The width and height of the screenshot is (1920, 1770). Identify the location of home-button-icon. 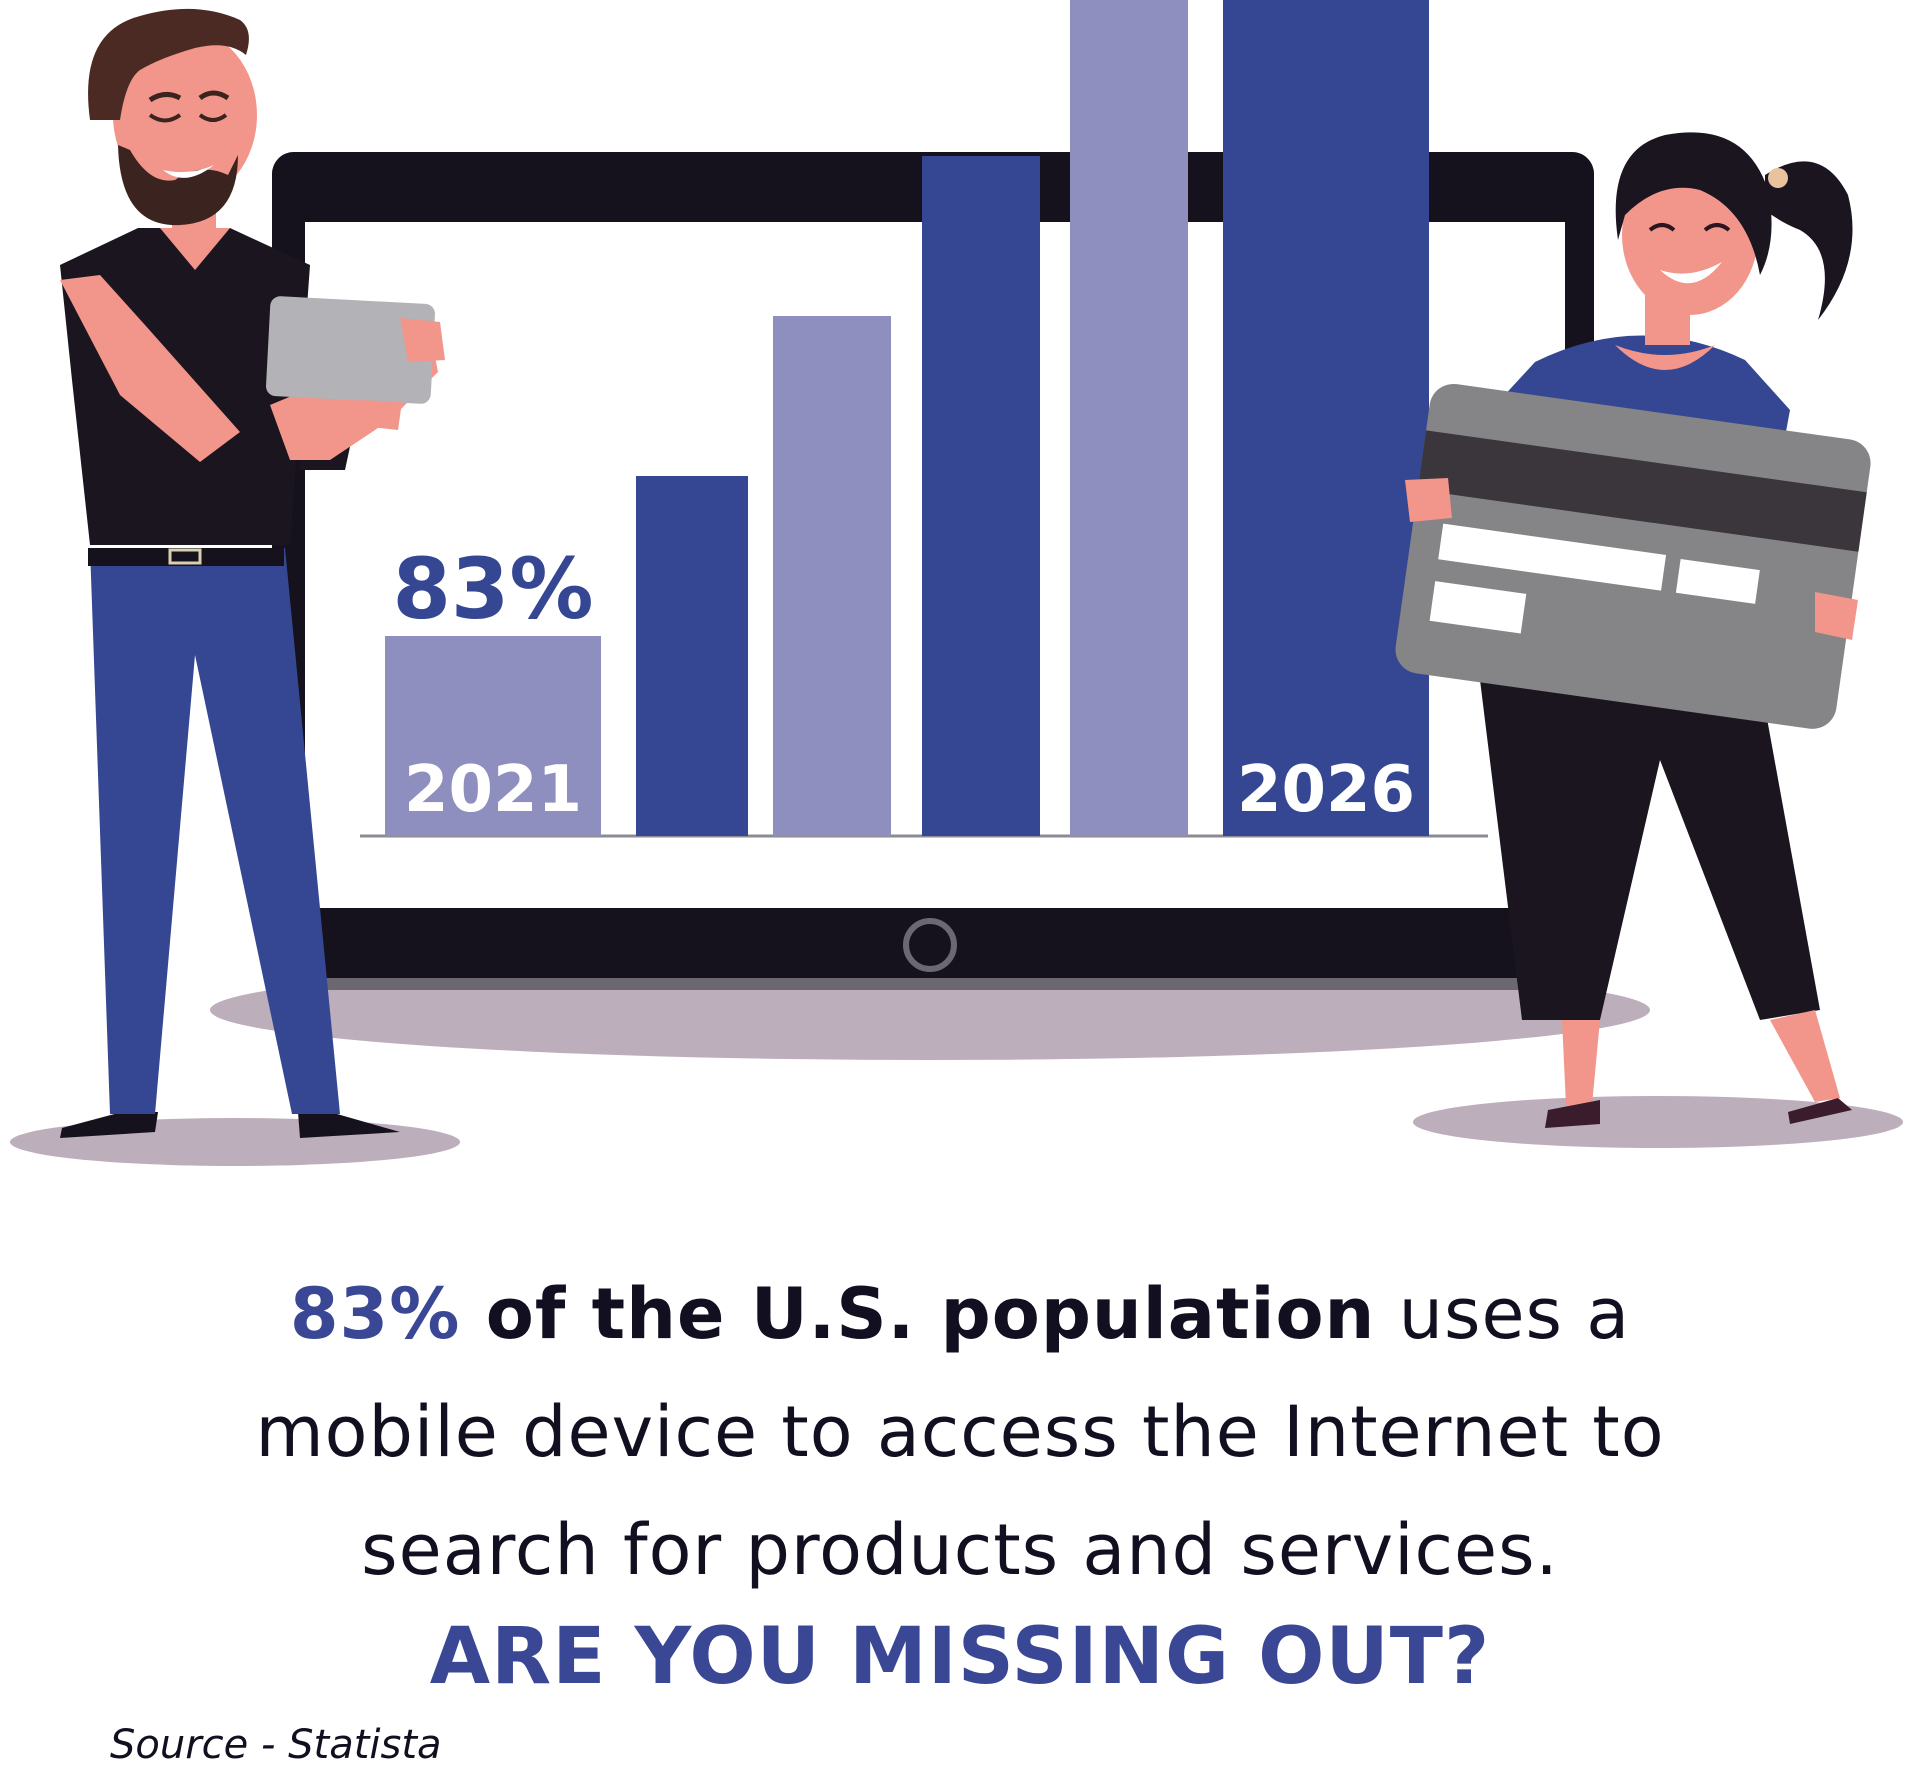
(930, 945).